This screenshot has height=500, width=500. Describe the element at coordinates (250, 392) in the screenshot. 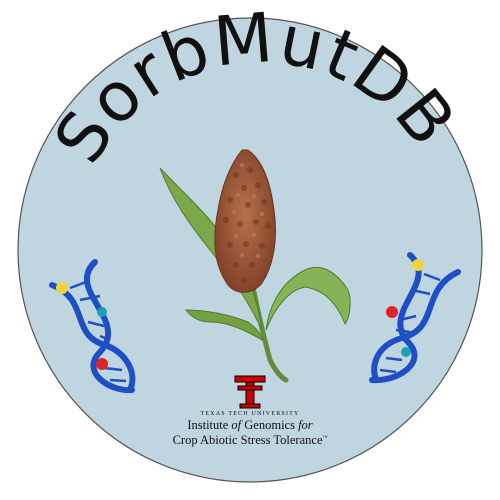

I see `texas-tech-double-t-logo` at that location.